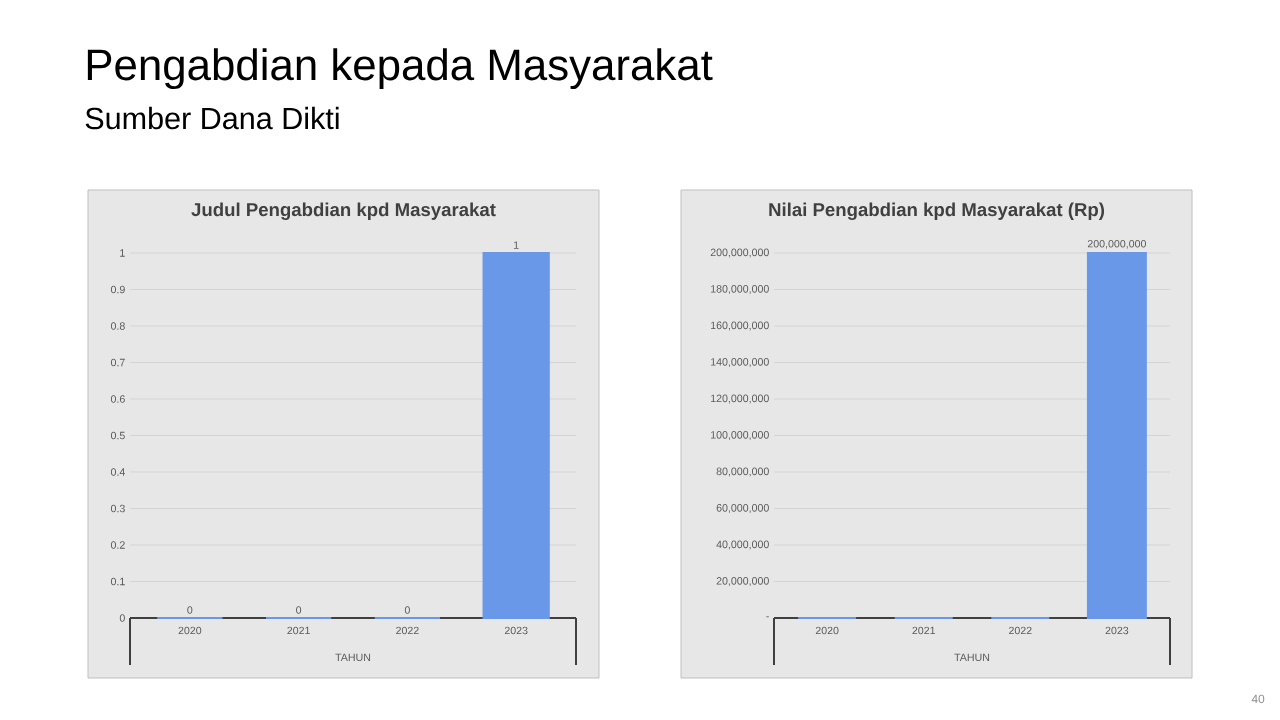 The image size is (1280, 720). What do you see at coordinates (742, 545) in the screenshot?
I see `y-tick-label: 40,000,000` at bounding box center [742, 545].